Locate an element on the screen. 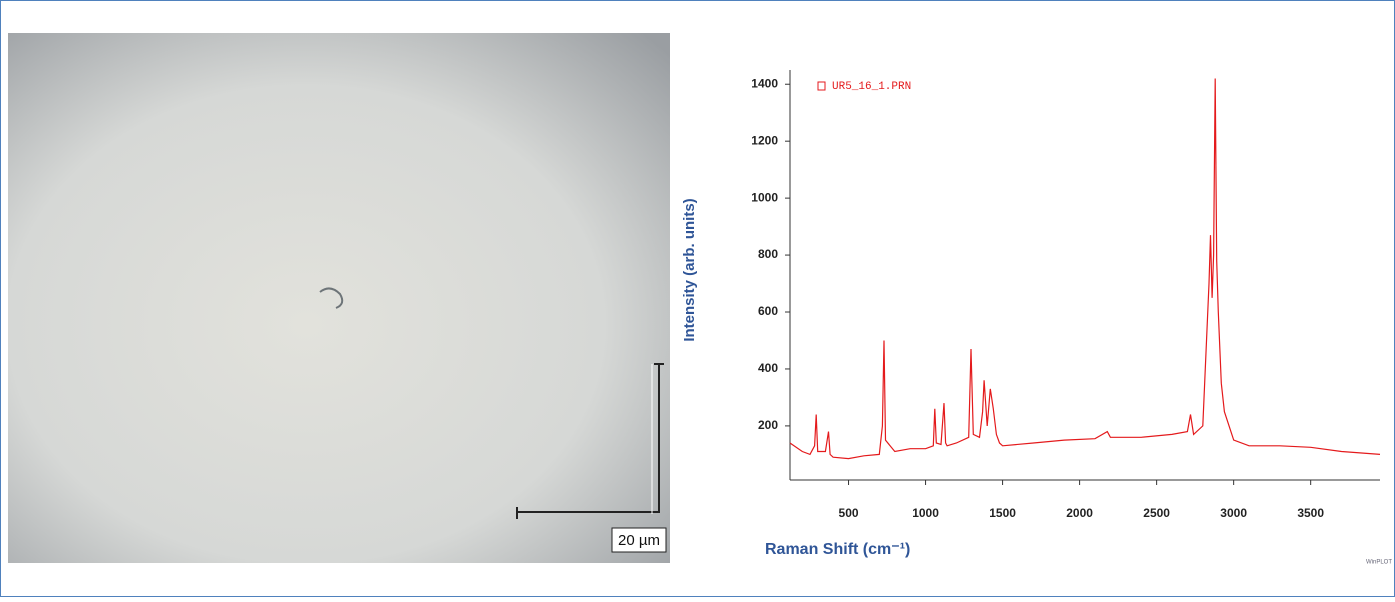  x-tick-label: 3500 is located at coordinates (1310, 513).